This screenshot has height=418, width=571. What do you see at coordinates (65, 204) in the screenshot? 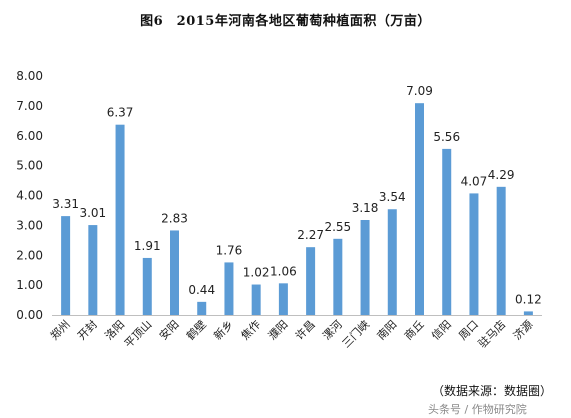
I see `data-label: 3.31` at bounding box center [65, 204].